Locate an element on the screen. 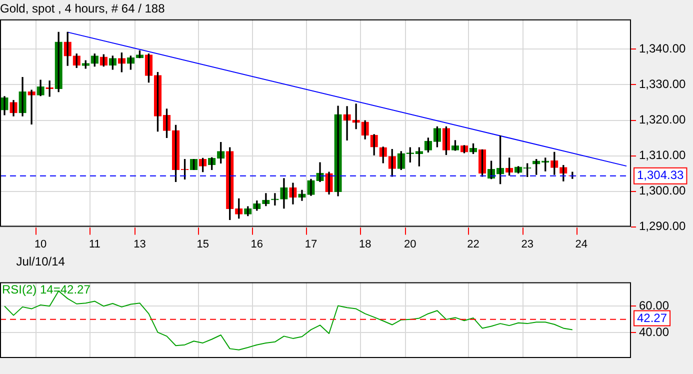  x-tick-label: 24 is located at coordinates (581, 244).